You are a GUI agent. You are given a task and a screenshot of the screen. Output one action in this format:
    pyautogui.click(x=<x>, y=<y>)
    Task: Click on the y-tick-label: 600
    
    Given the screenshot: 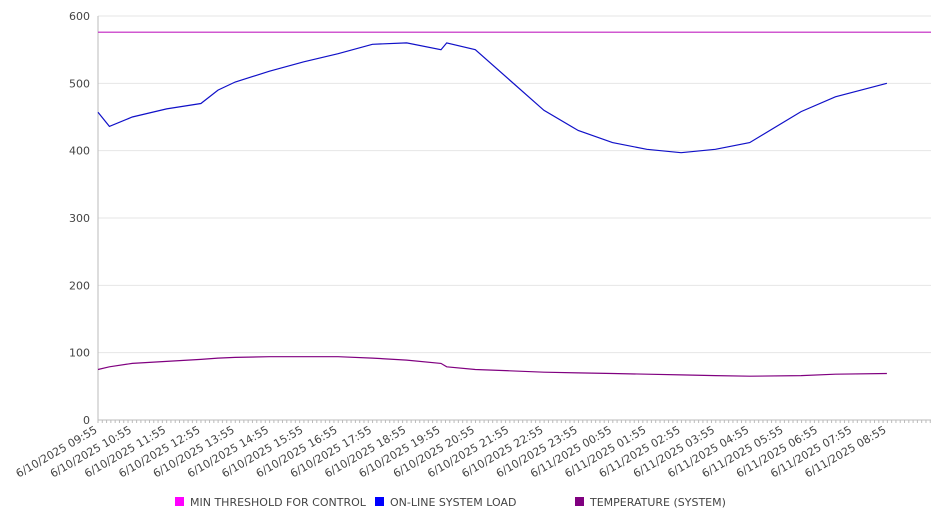 What is the action you would take?
    pyautogui.click(x=79, y=16)
    